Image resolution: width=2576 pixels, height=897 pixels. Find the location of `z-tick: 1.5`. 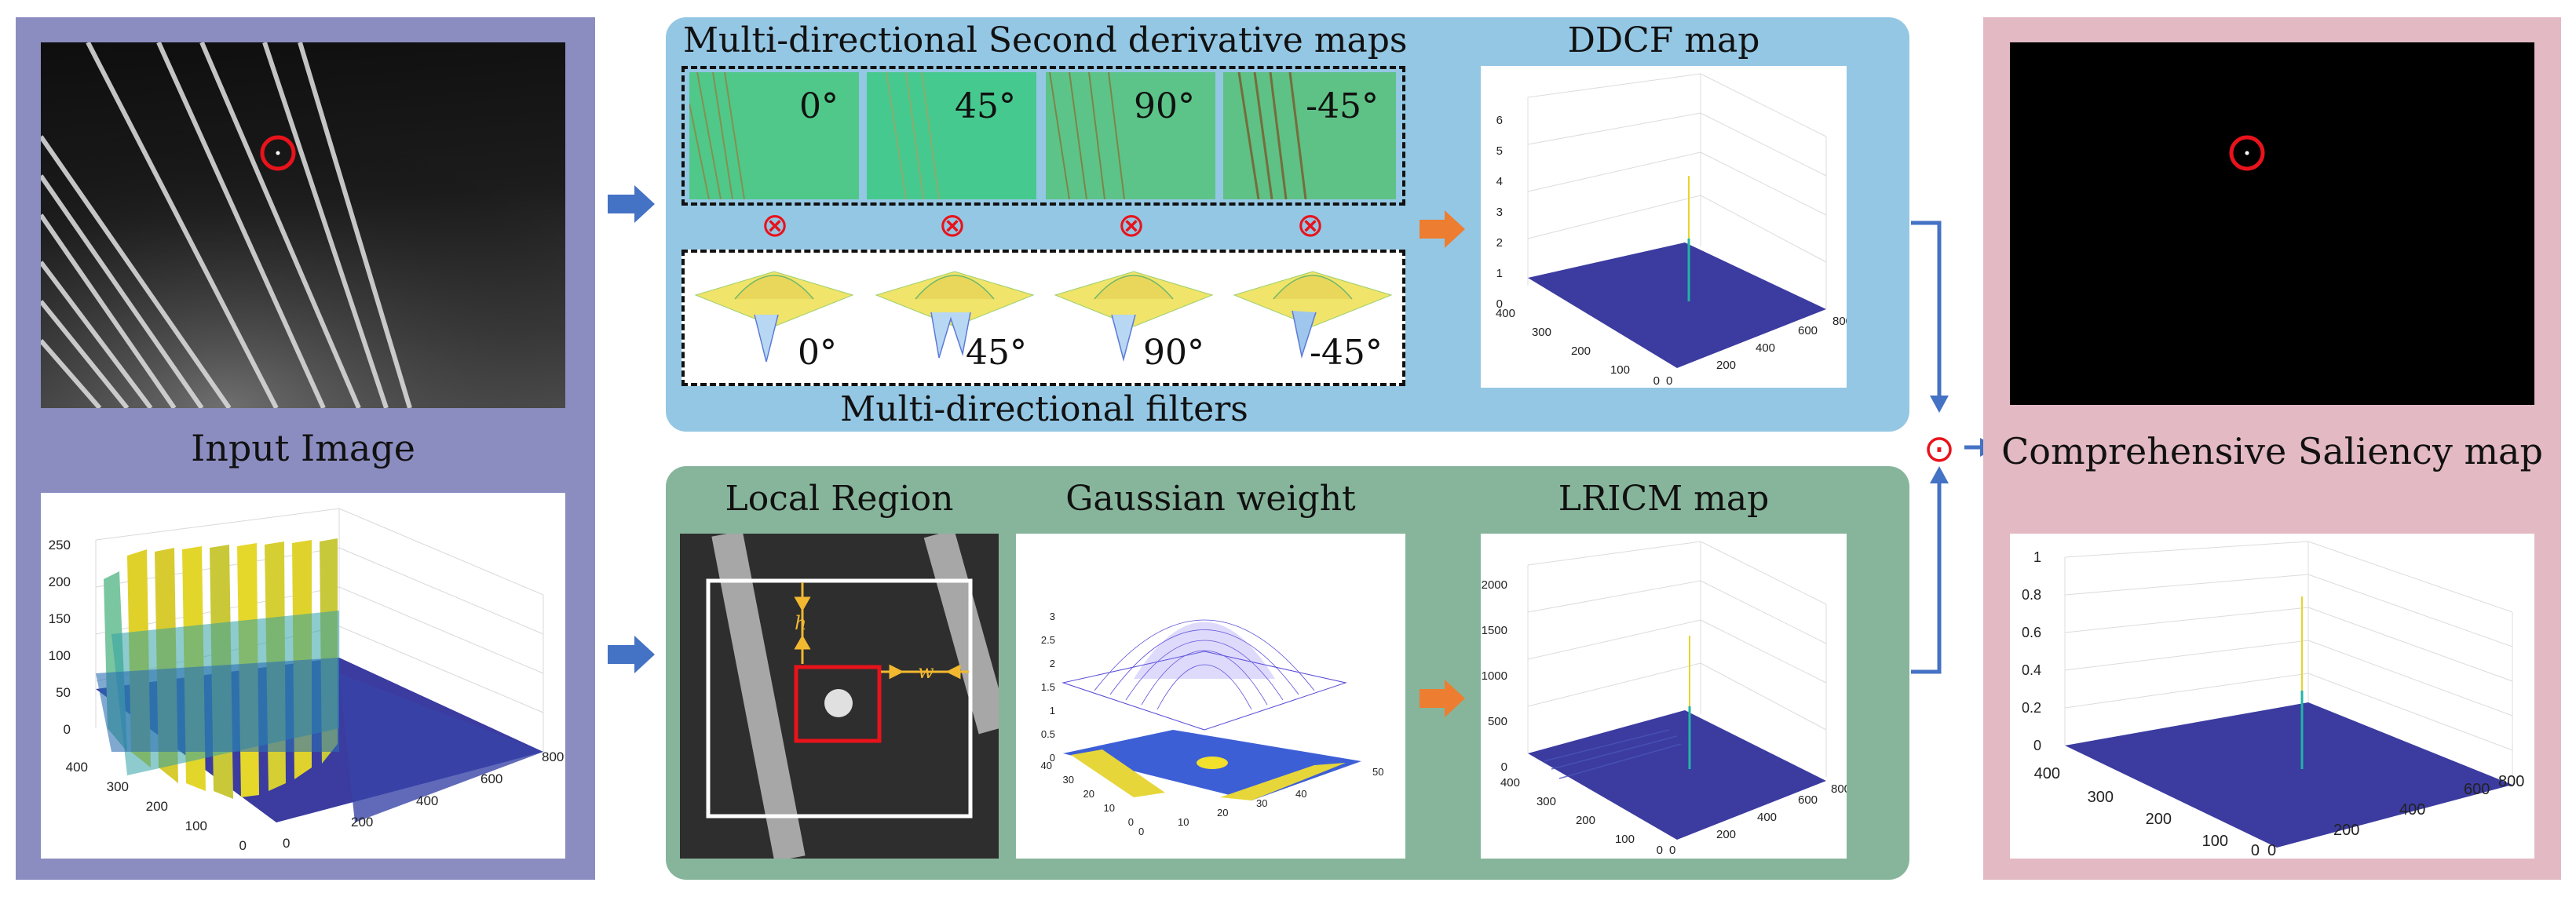

z-tick: 1.5 is located at coordinates (1048, 687).